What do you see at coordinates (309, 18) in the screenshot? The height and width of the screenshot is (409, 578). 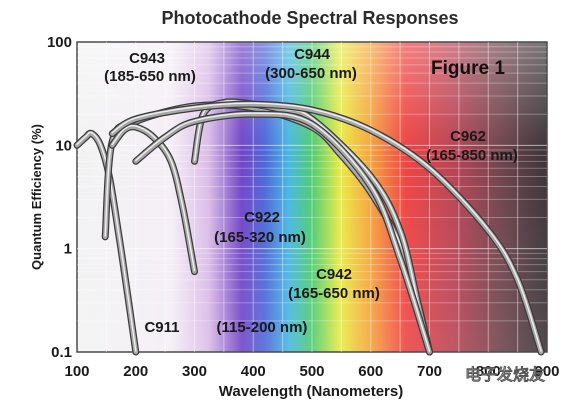 I see `chart-title: Photocathode Spectral Responses` at bounding box center [309, 18].